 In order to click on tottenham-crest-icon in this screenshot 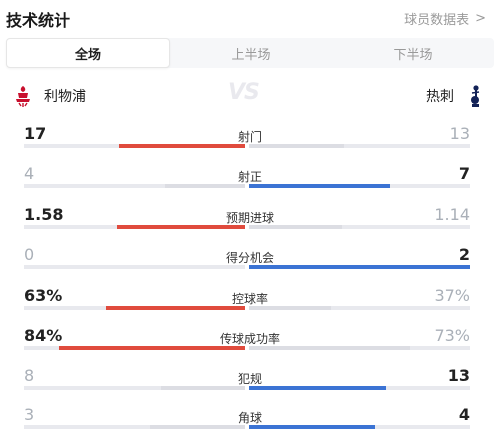, I will do `click(475, 96)`.